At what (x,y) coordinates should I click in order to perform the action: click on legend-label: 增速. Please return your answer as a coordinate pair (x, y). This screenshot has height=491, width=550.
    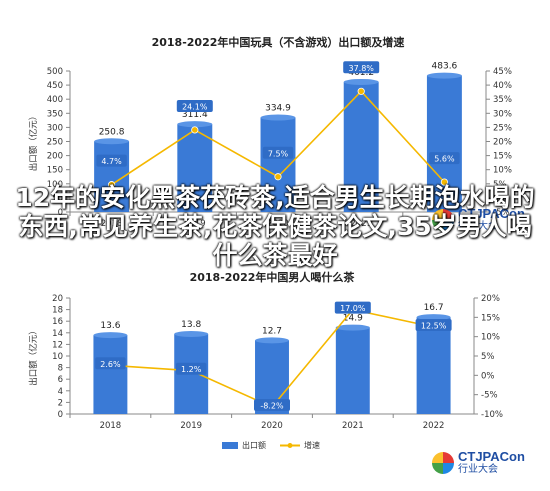
    Looking at the image, I should click on (312, 445).